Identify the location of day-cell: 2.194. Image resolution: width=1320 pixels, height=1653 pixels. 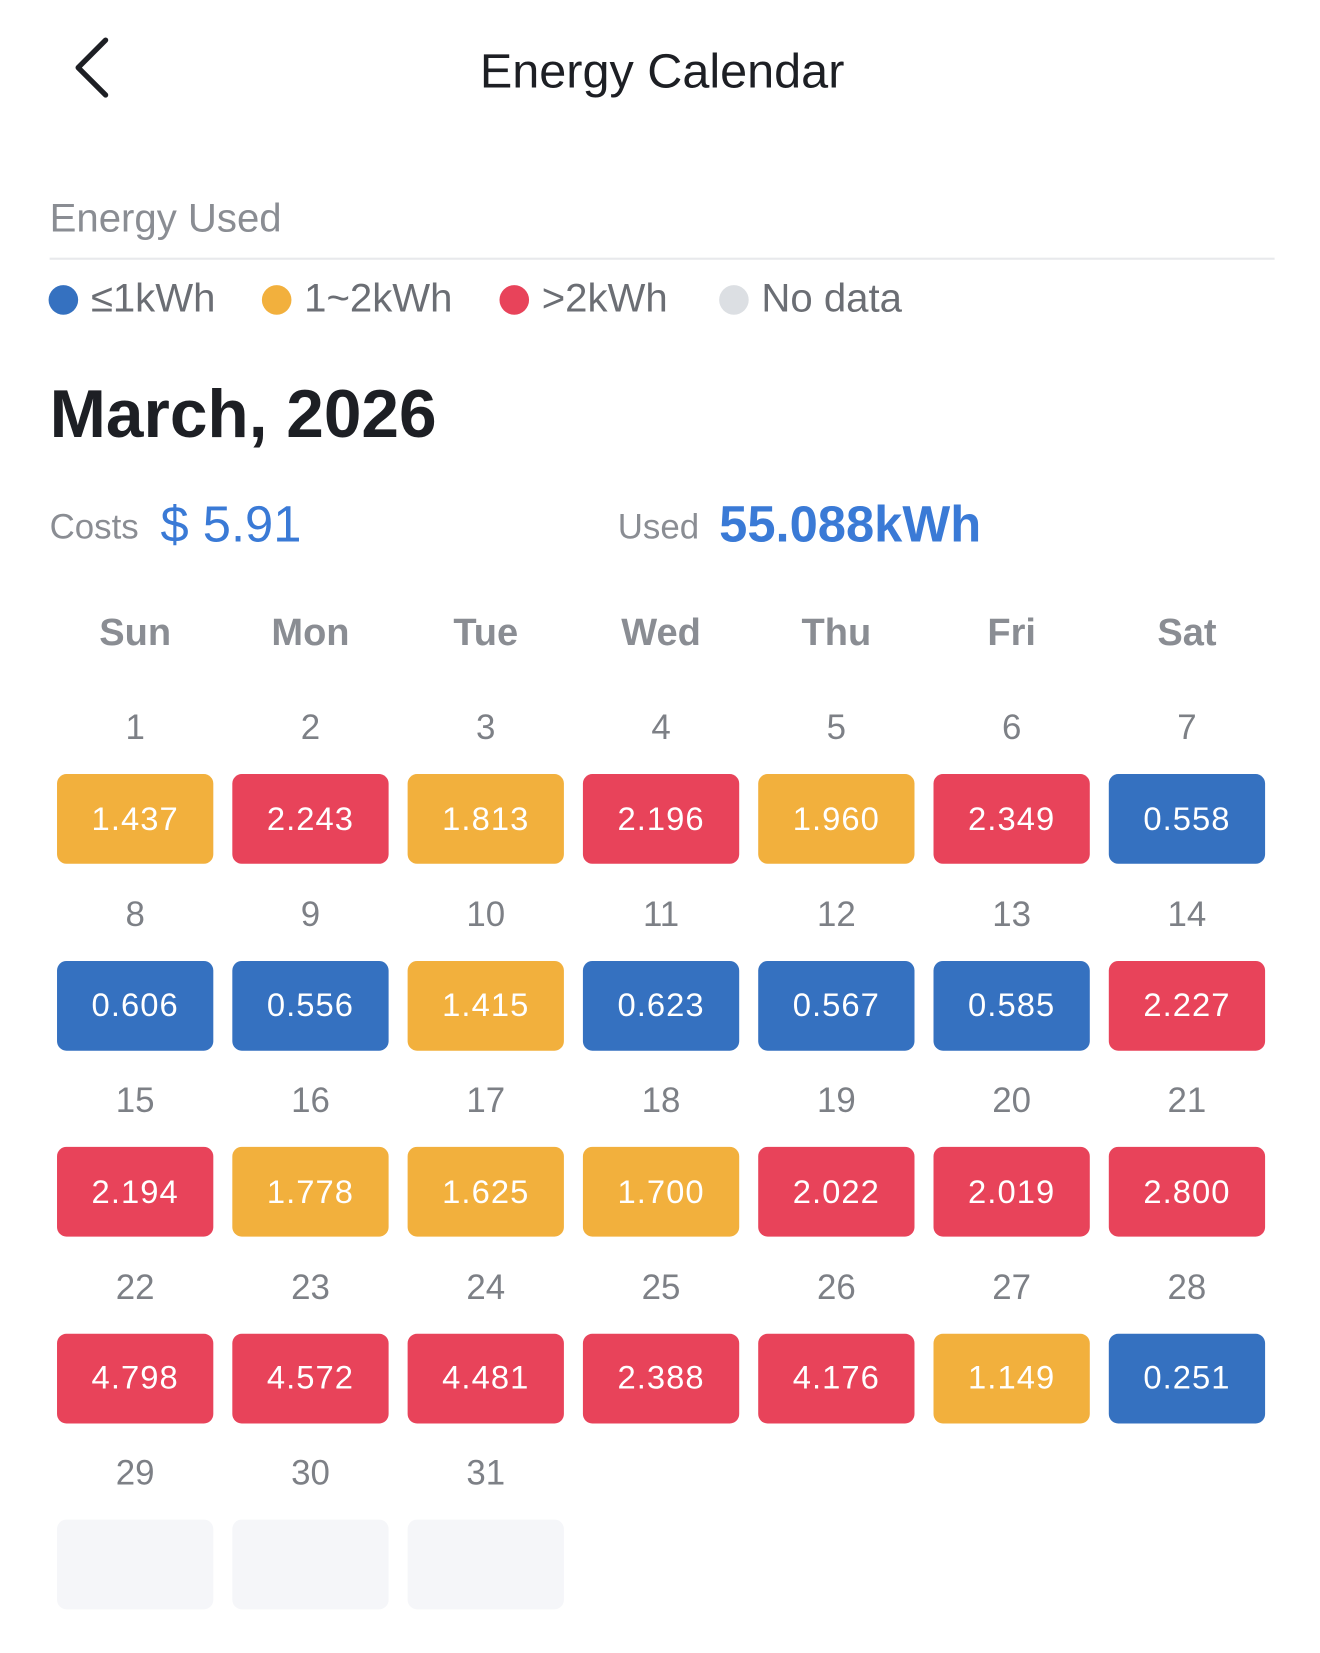
(135, 1191).